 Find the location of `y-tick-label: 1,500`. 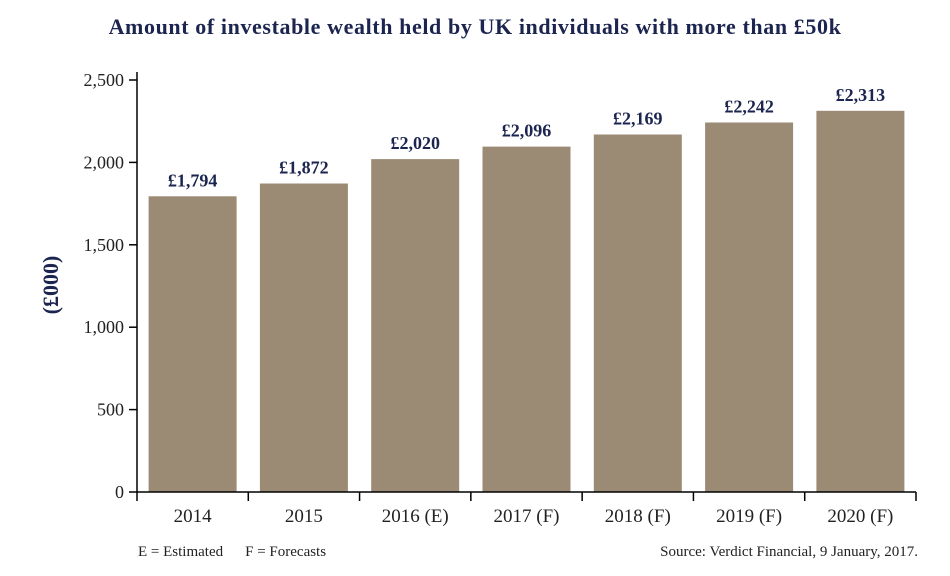

y-tick-label: 1,500 is located at coordinates (104, 245).